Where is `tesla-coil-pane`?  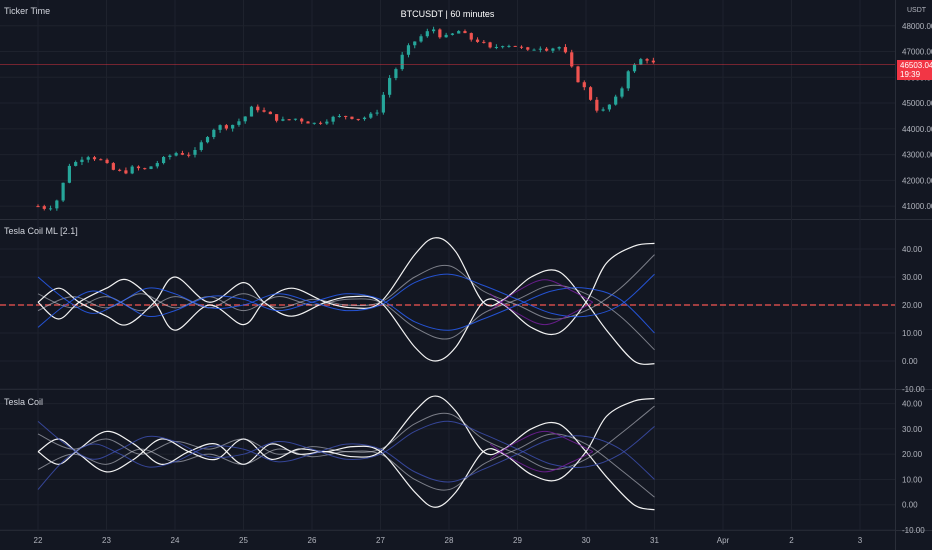
tesla-coil-pane is located at coordinates (346, 453).